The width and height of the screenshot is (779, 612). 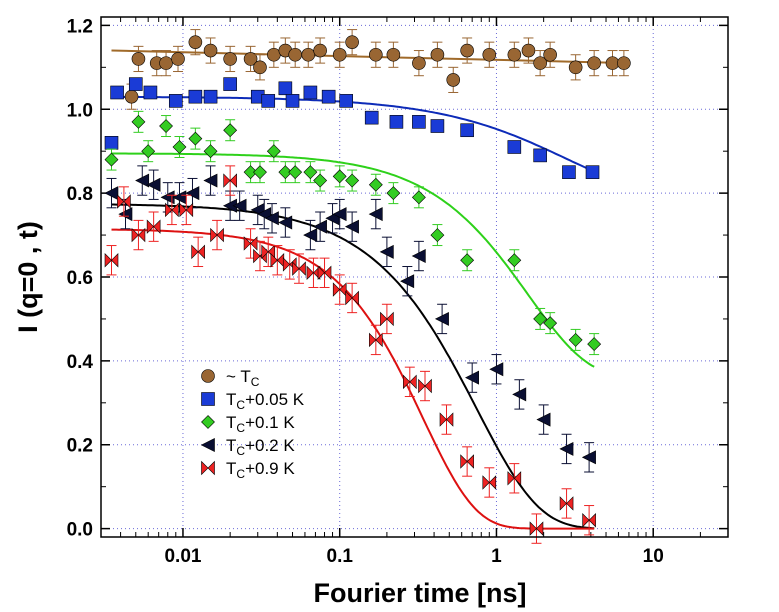 What do you see at coordinates (340, 556) in the screenshot?
I see `x-tick-label: 0.1` at bounding box center [340, 556].